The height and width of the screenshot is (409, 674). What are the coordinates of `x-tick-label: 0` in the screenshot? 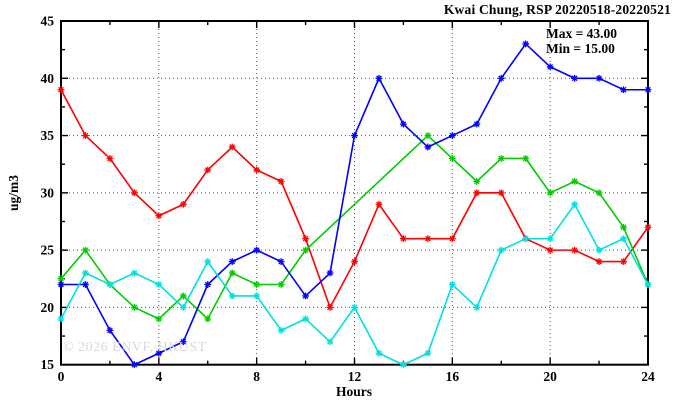 It's located at (61, 376).